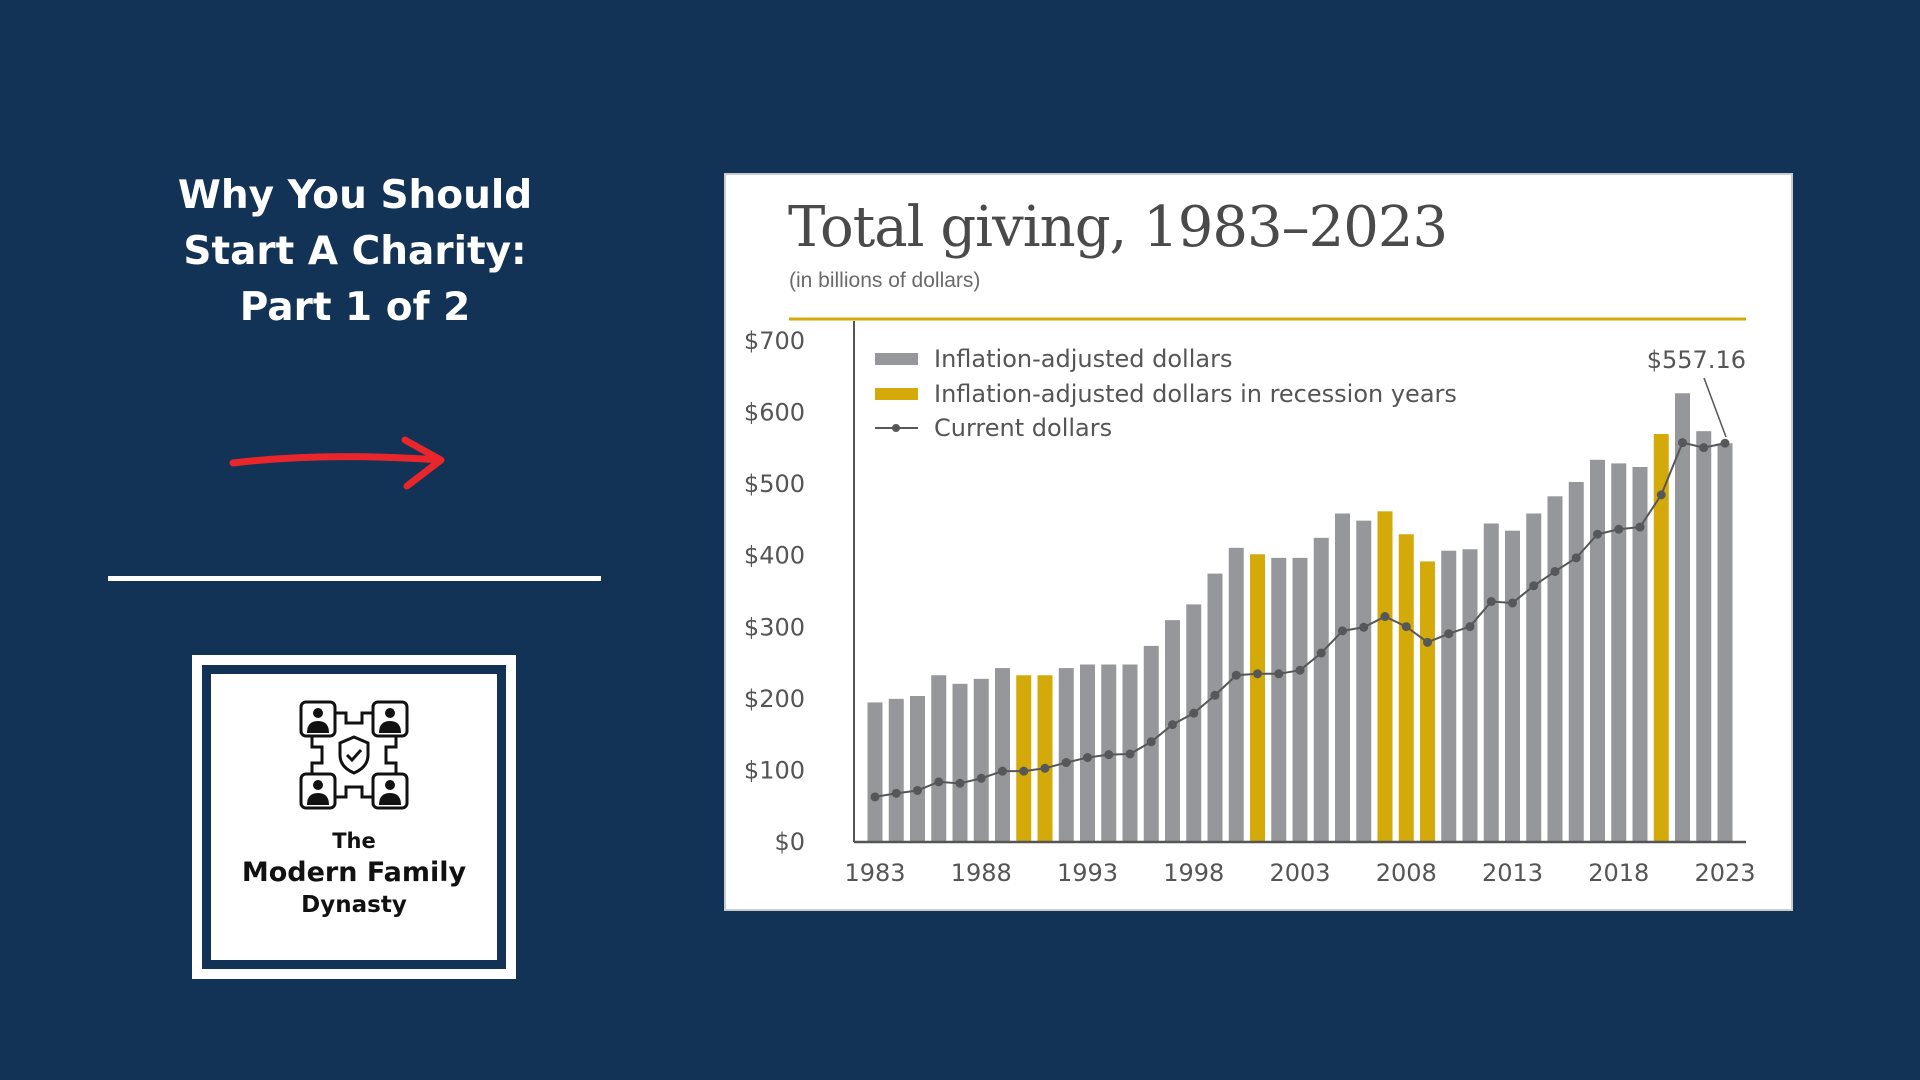  Describe the element at coordinates (1512, 873) in the screenshot. I see `x-tick-label: 2013` at that location.